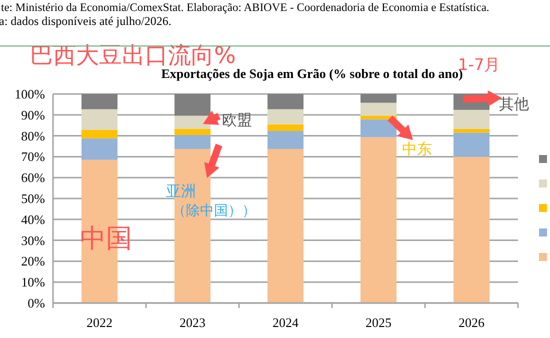 Image resolution: width=550 pixels, height=338 pixels. What do you see at coordinates (514, 104) in the screenshot?
I see `annotation: 其他` at bounding box center [514, 104].